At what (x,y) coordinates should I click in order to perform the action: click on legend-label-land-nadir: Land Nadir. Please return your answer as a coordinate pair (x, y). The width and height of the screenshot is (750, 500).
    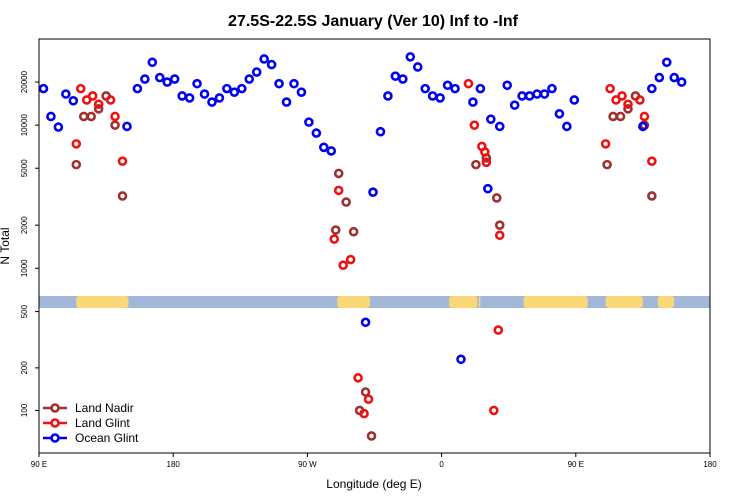
    Looking at the image, I should click on (104, 408).